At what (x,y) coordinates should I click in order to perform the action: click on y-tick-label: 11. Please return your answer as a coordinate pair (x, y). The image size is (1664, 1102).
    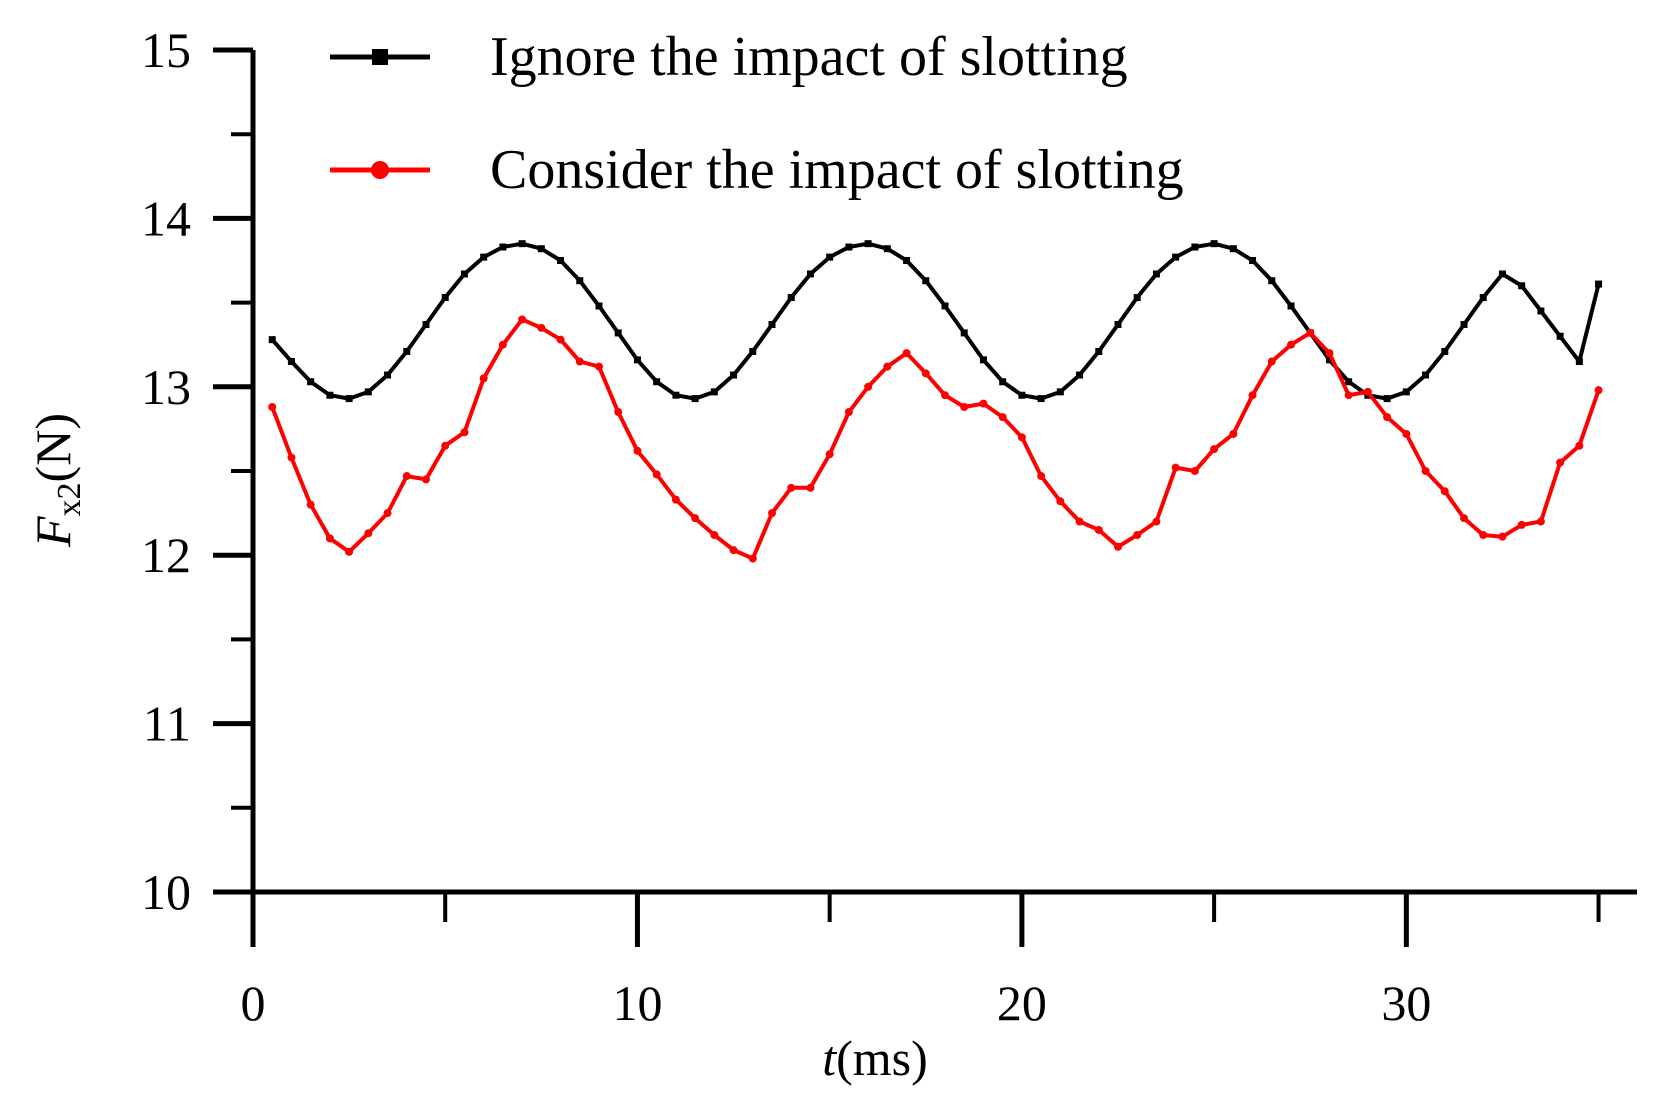
    Looking at the image, I should click on (167, 724).